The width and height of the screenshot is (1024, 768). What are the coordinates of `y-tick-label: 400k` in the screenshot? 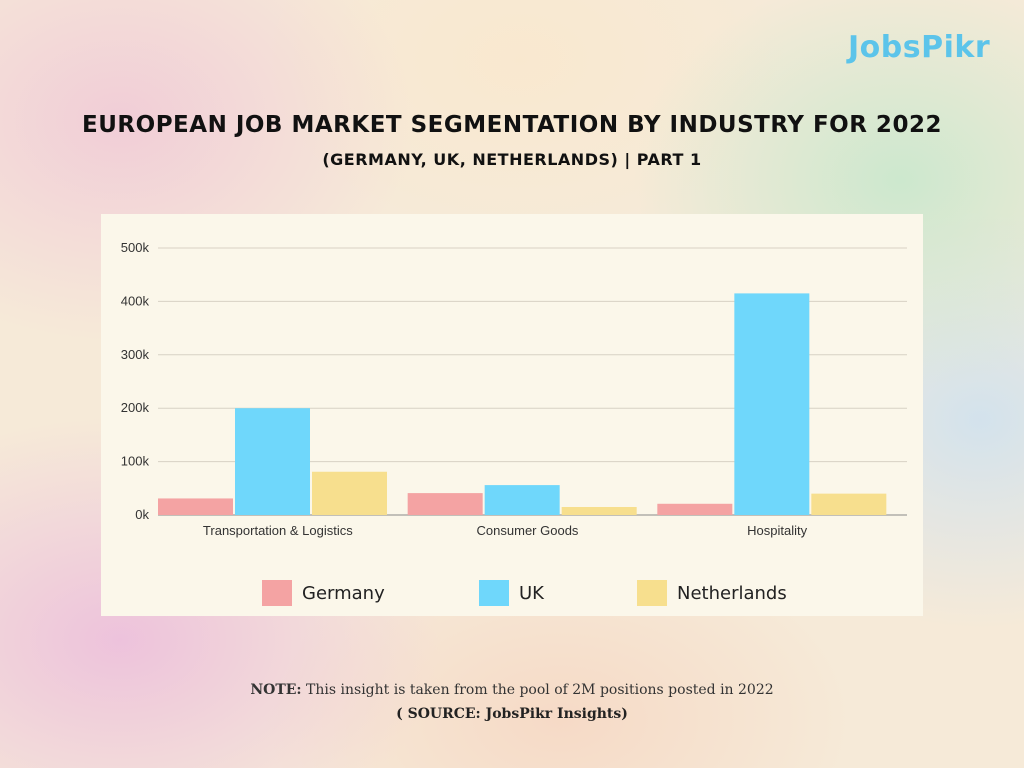 It's located at (135, 300).